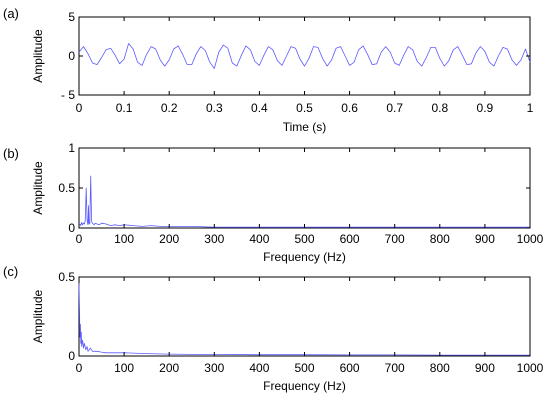 Image resolution: width=550 pixels, height=400 pixels. Describe the element at coordinates (11, 13) in the screenshot. I see `panel-label: (a)` at that location.